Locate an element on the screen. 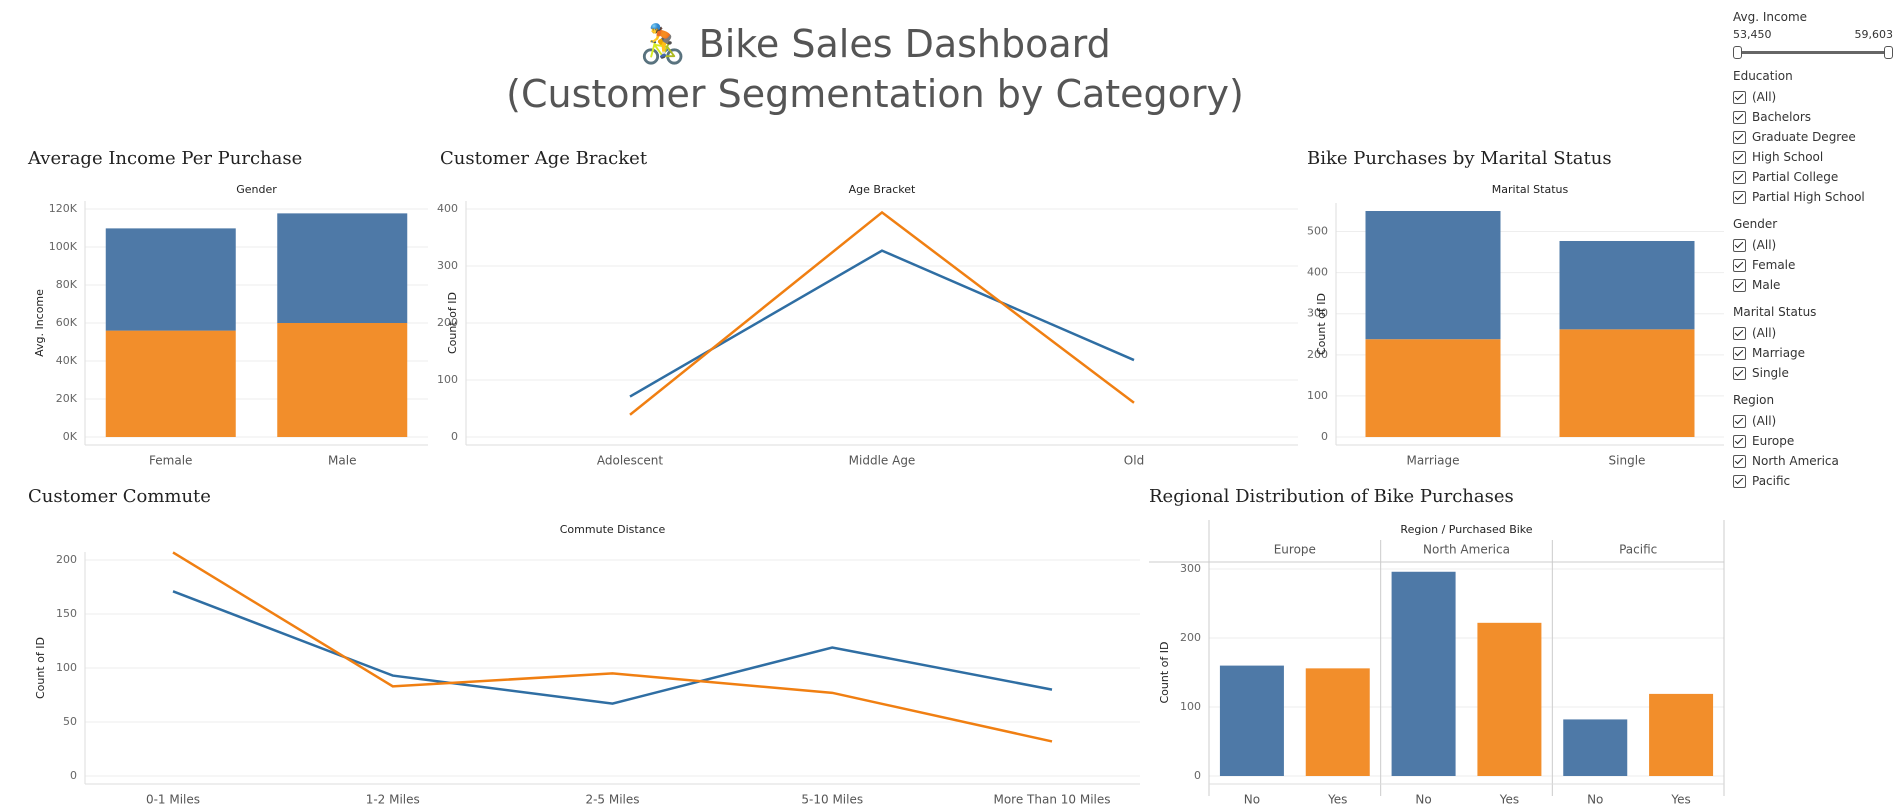 Image resolution: width=1898 pixels, height=812 pixels. income-range-slider is located at coordinates (1813, 52).